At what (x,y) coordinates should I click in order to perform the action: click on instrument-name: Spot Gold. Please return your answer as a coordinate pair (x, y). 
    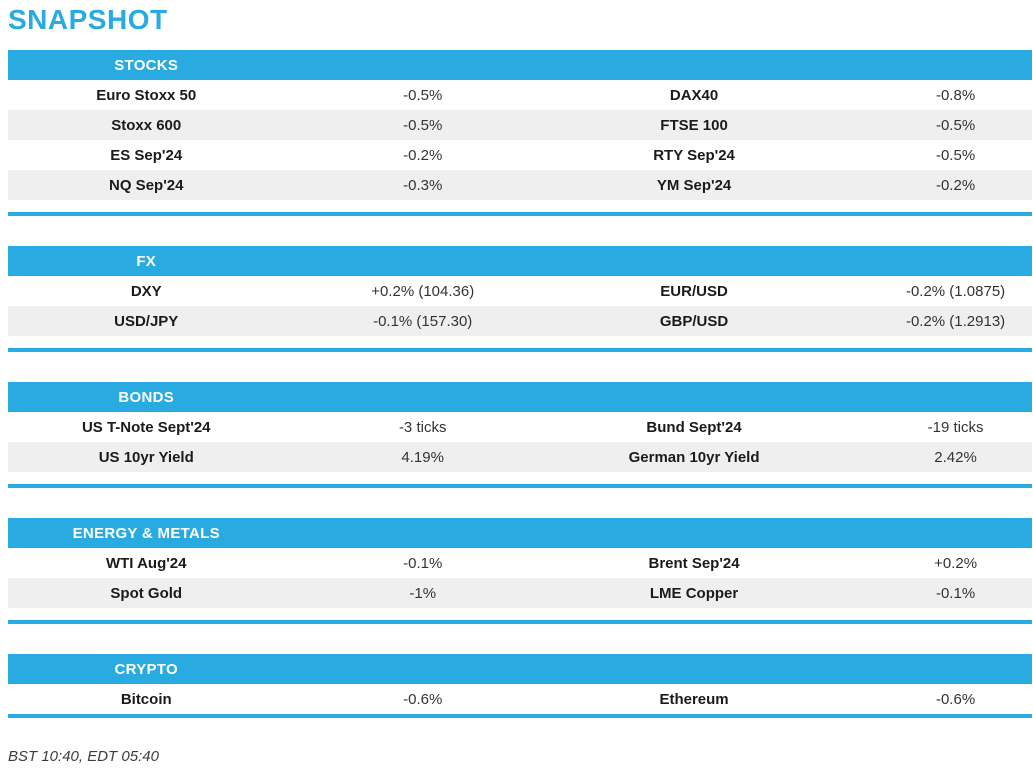
    Looking at the image, I should click on (146, 593).